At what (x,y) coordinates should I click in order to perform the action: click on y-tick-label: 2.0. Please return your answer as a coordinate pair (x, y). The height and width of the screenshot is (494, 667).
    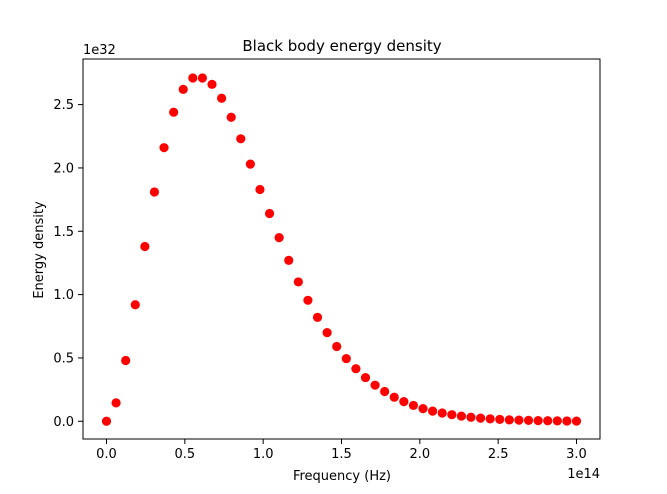
    Looking at the image, I should click on (63, 168).